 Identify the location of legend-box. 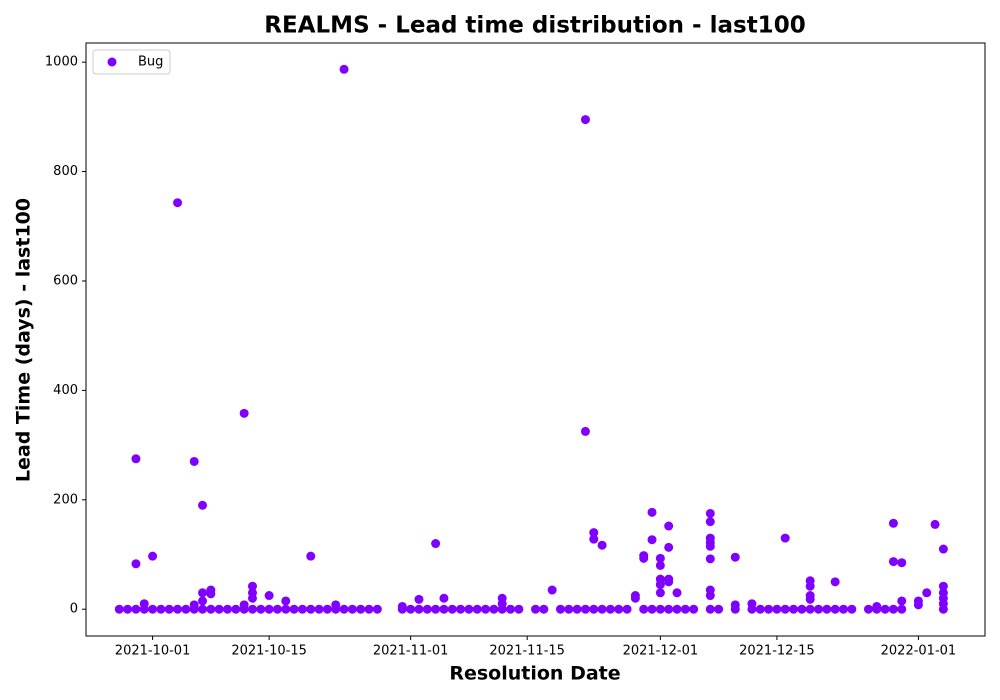
(131, 62).